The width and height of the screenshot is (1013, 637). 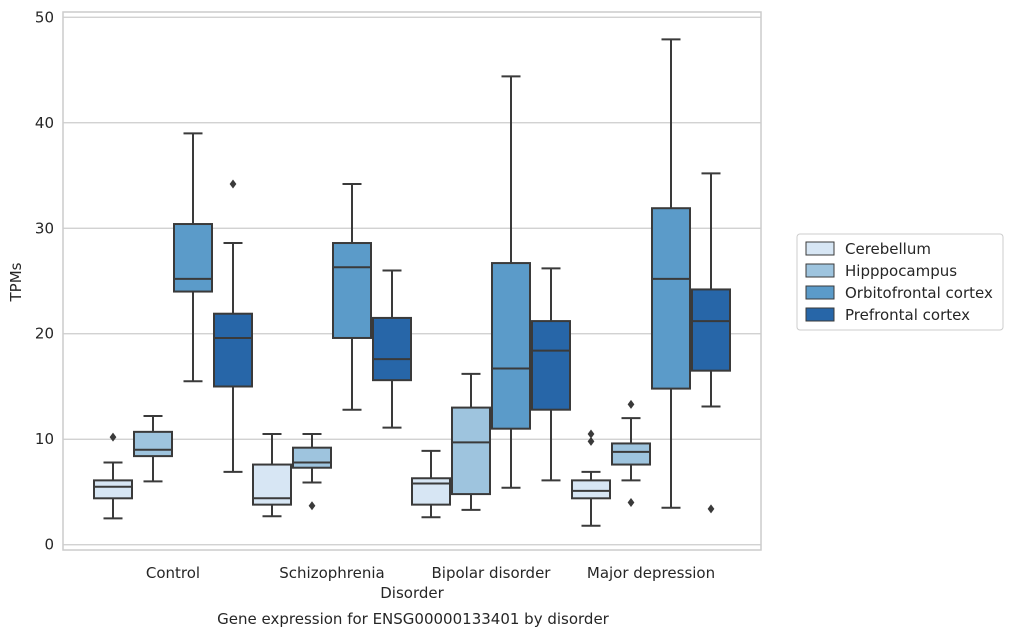 I want to click on legend-frame, so click(x=900, y=282).